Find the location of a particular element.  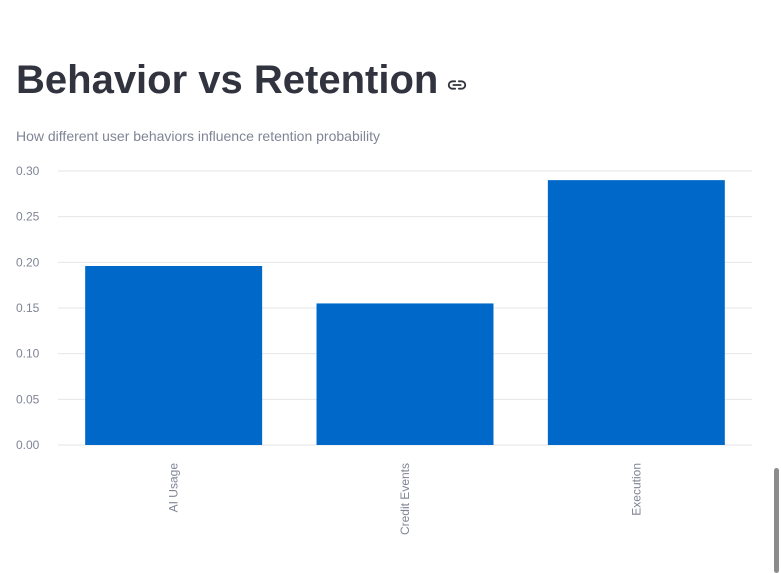

y-tick-label: 0.20 is located at coordinates (28, 262).